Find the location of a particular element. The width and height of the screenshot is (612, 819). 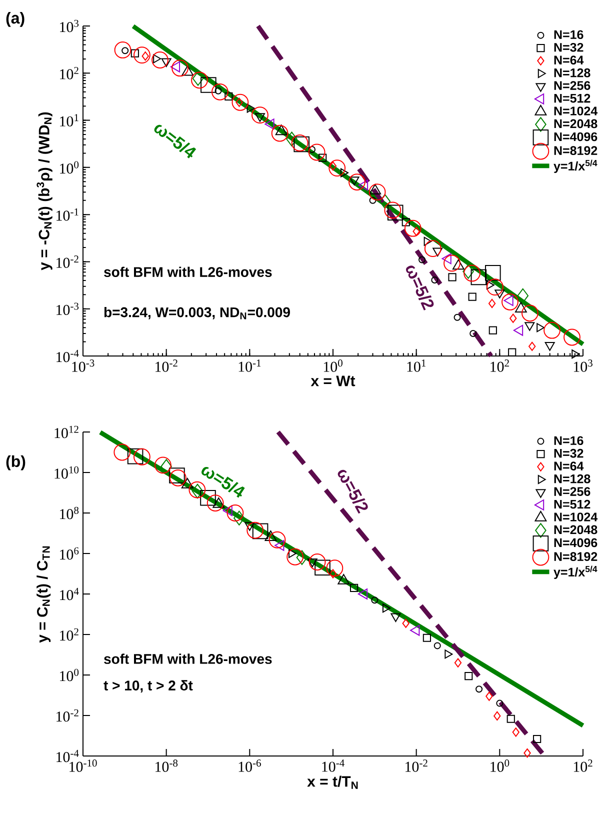

y-tick-label: 10$^{3}$ is located at coordinates (69, 26).